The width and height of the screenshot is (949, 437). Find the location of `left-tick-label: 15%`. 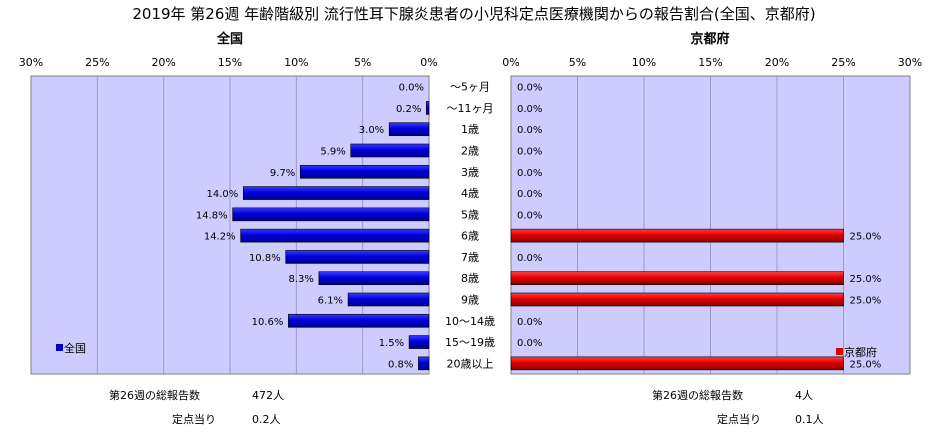

left-tick-label: 15% is located at coordinates (230, 62).